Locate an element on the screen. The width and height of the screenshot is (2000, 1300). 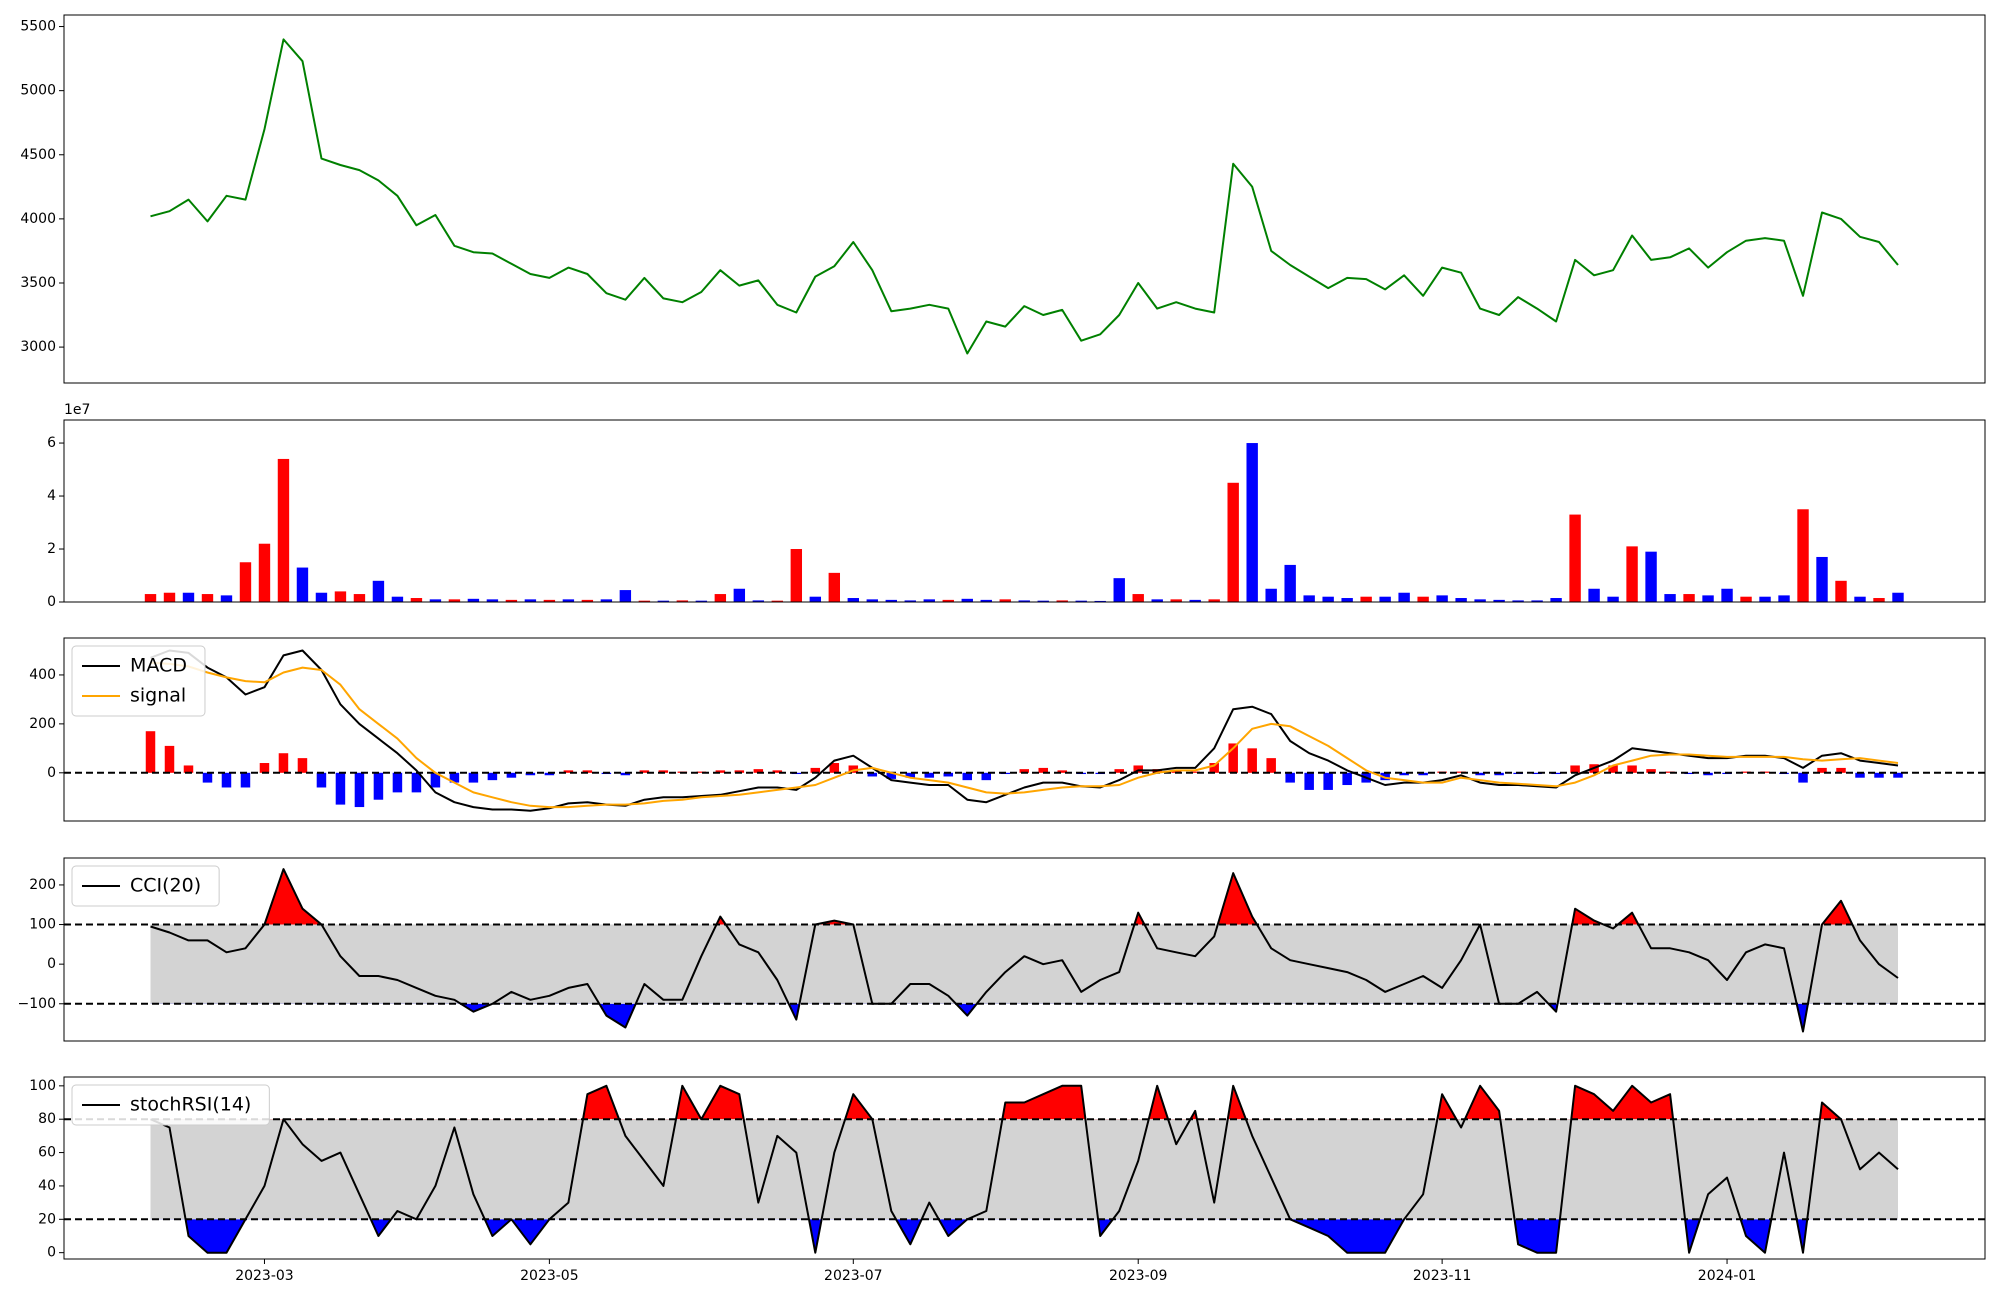
y-tick-label: 3500 is located at coordinates (38, 283).